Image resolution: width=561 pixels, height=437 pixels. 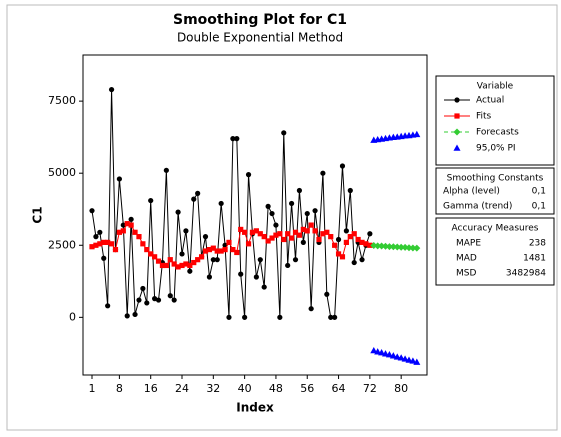 What do you see at coordinates (72, 316) in the screenshot?
I see `y-tick-label: 0` at bounding box center [72, 316].